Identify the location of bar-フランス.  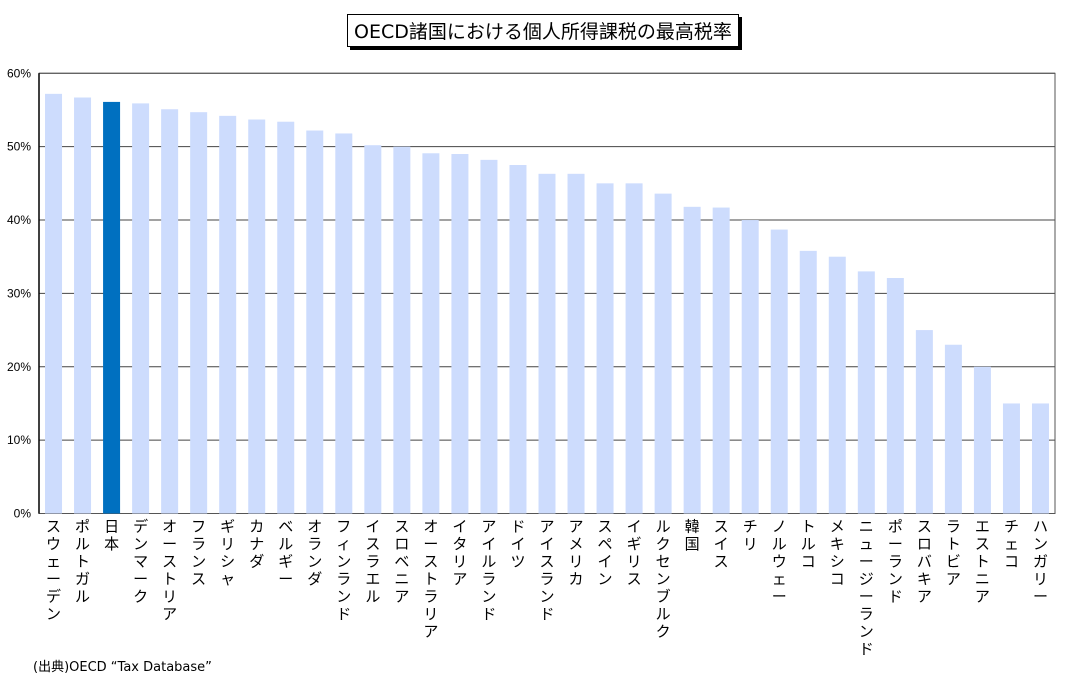
(199, 313).